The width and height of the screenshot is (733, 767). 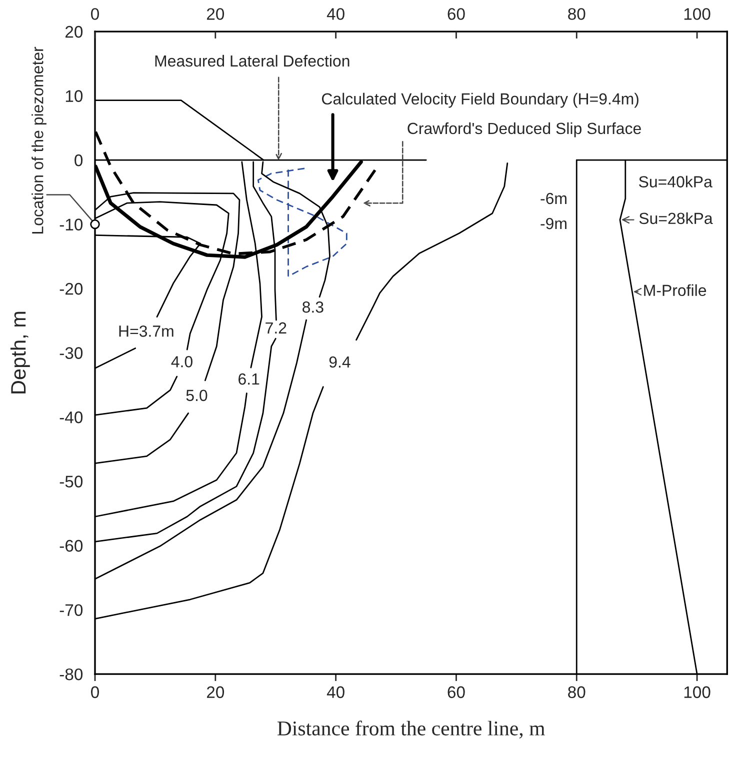 I want to click on series-label: 9.4, so click(x=339, y=362).